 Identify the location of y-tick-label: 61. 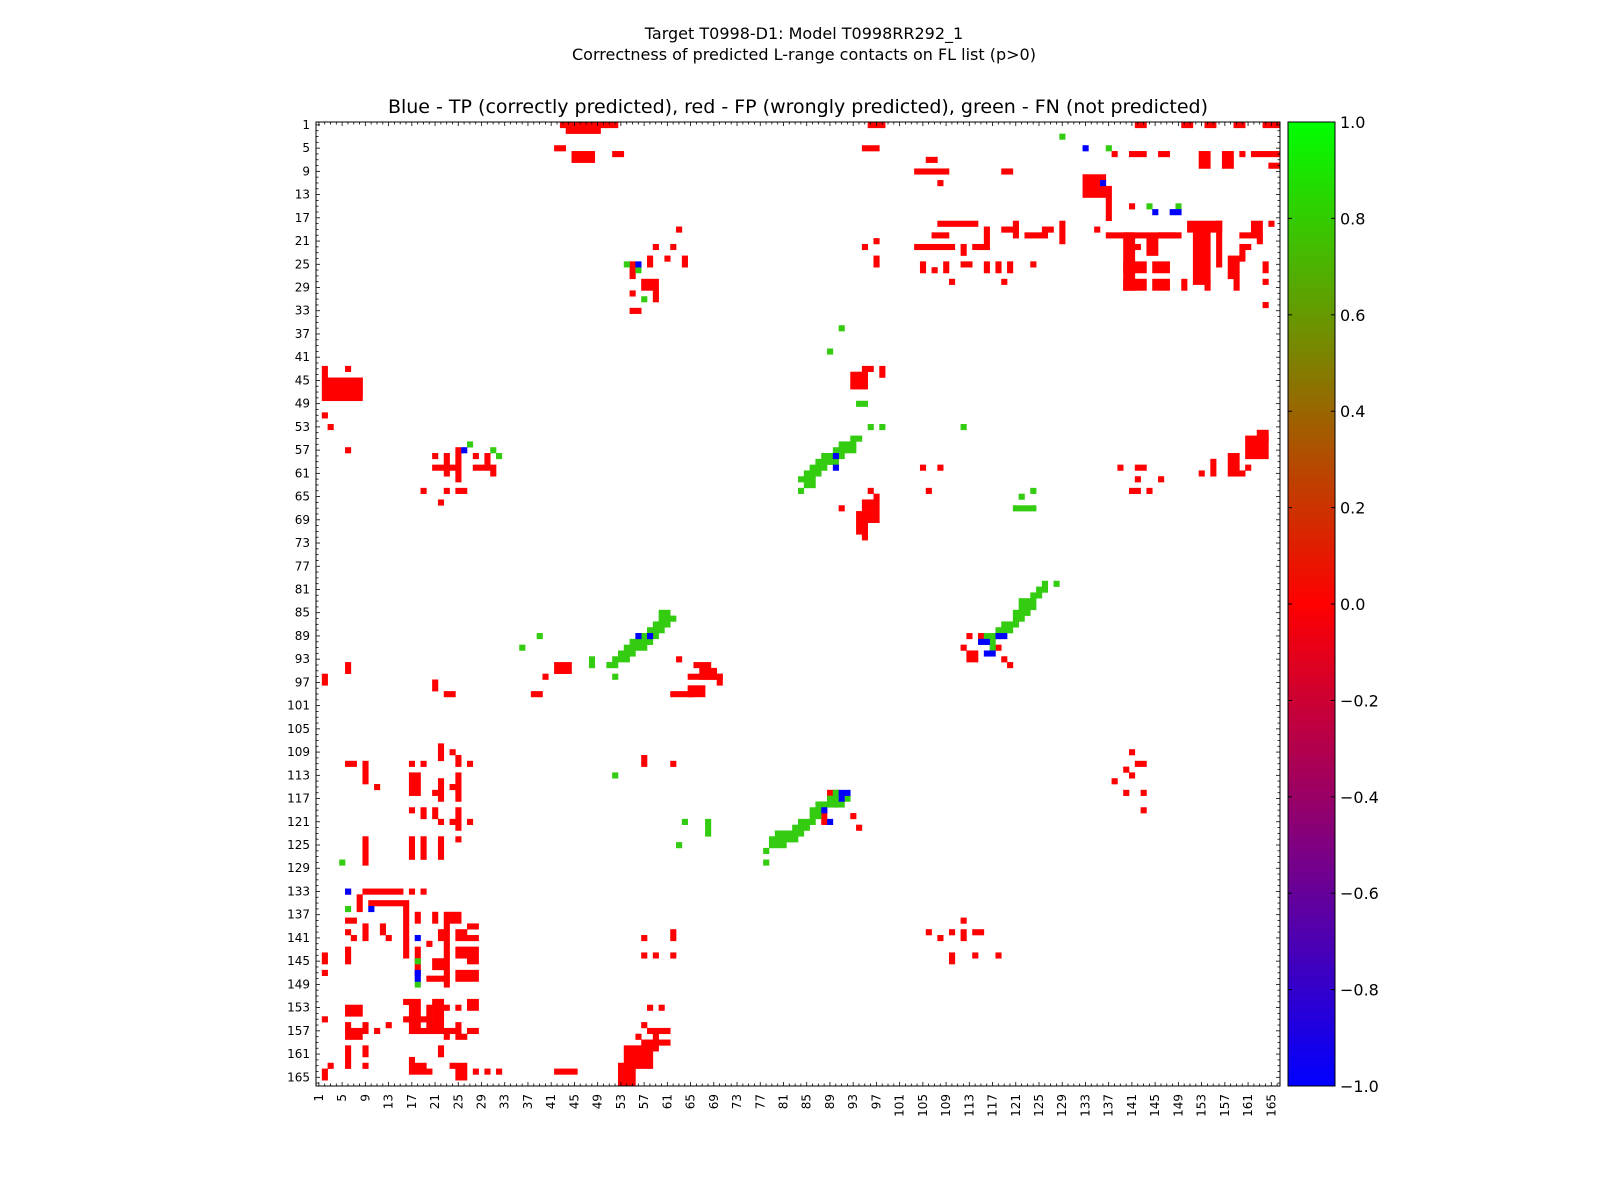
(302, 473).